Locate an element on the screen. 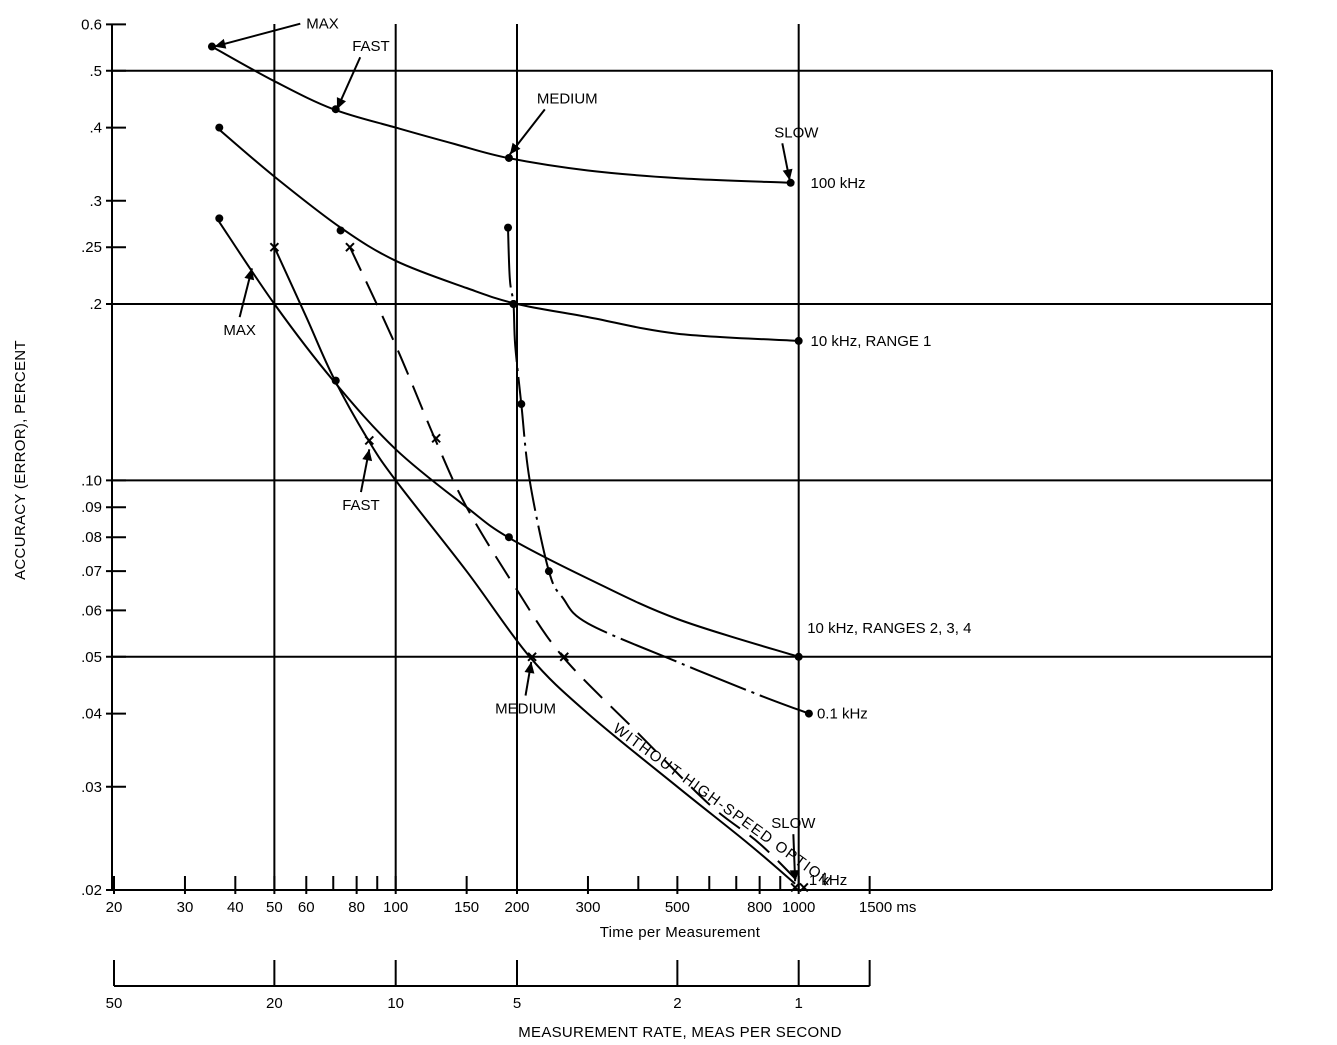 This screenshot has height=1045, width=1337. y-tick-label: .03 is located at coordinates (91, 787).